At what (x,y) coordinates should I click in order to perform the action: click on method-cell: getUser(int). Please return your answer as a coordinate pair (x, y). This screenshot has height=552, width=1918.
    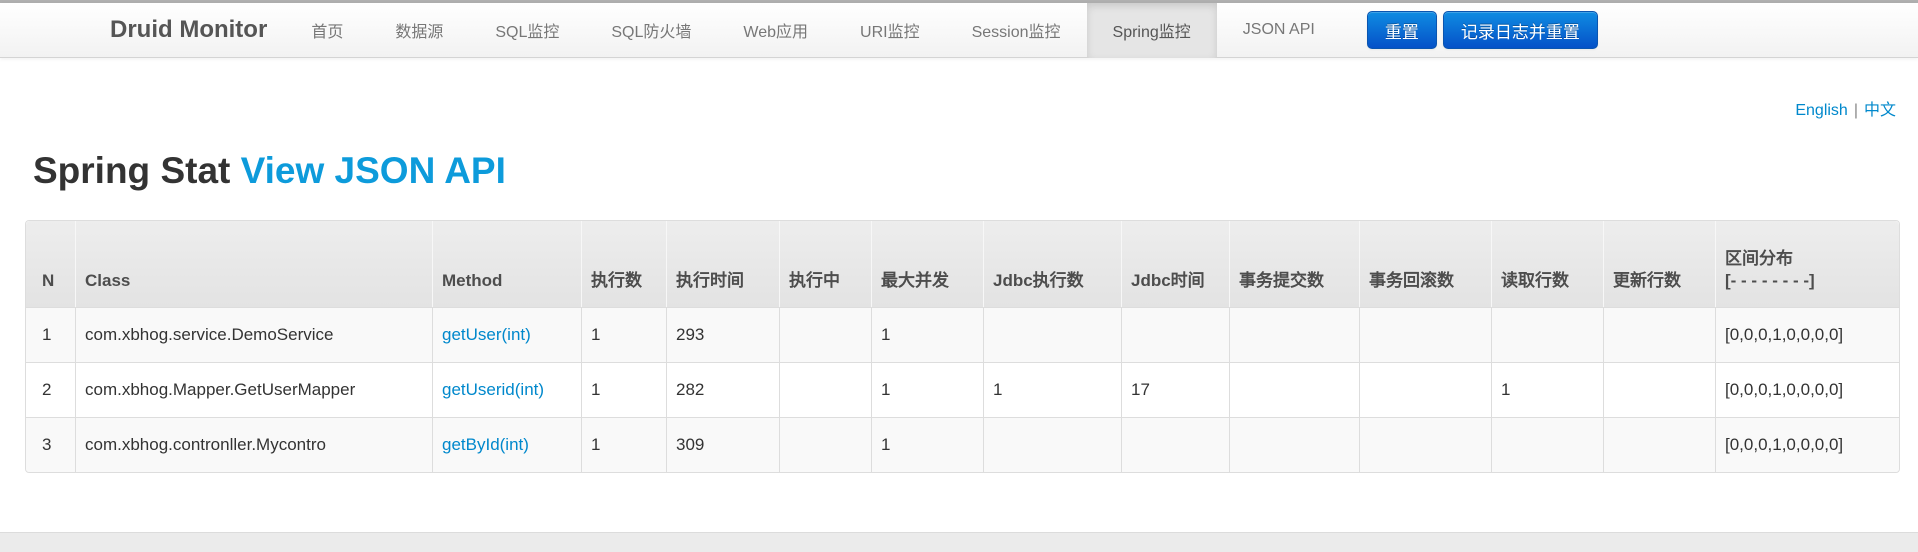
    Looking at the image, I should click on (506, 334).